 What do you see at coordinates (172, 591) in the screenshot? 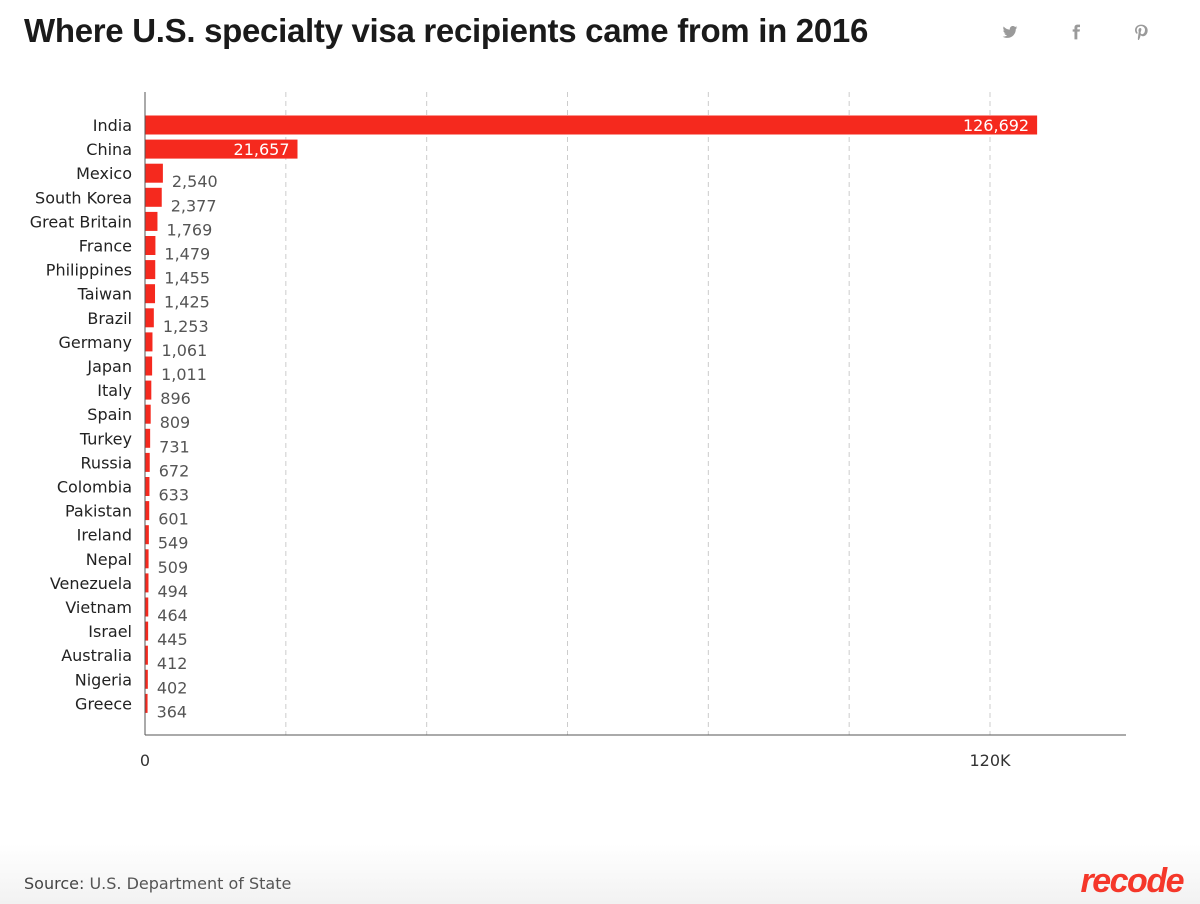
I see `data-label: 494` at bounding box center [172, 591].